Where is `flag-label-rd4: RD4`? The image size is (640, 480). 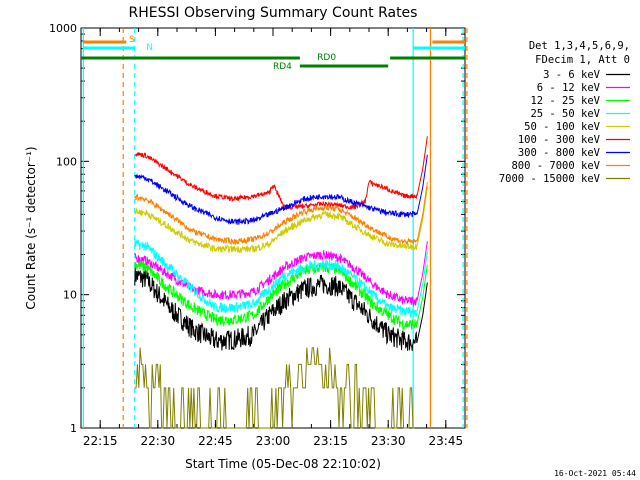 flag-label-rd4: RD4 is located at coordinates (282, 67).